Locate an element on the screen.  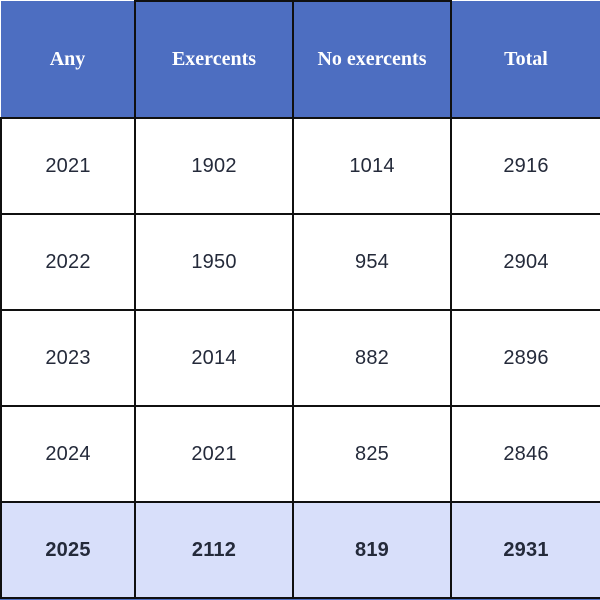
no-exercents-cell: 1014 is located at coordinates (372, 166).